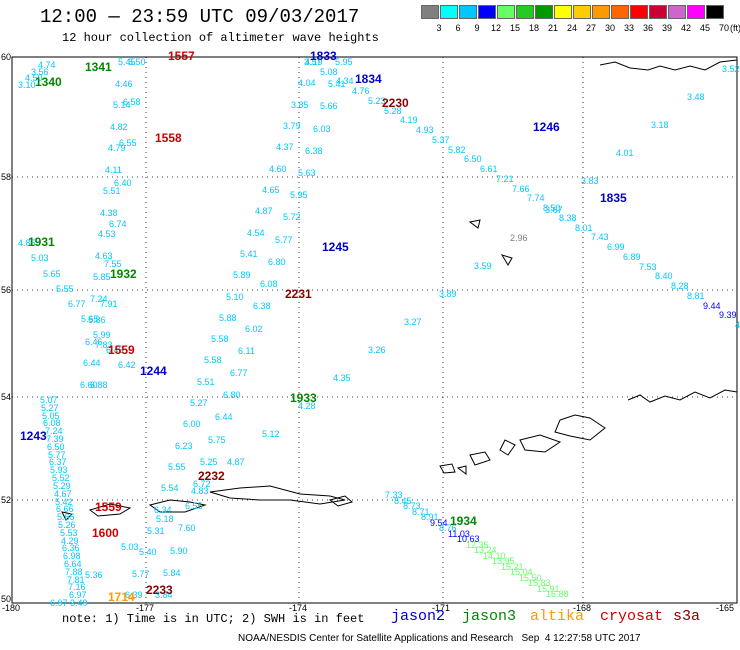 The image size is (740, 650). Describe the element at coordinates (680, 286) in the screenshot. I see `wave-height-value: 8.28` at that location.